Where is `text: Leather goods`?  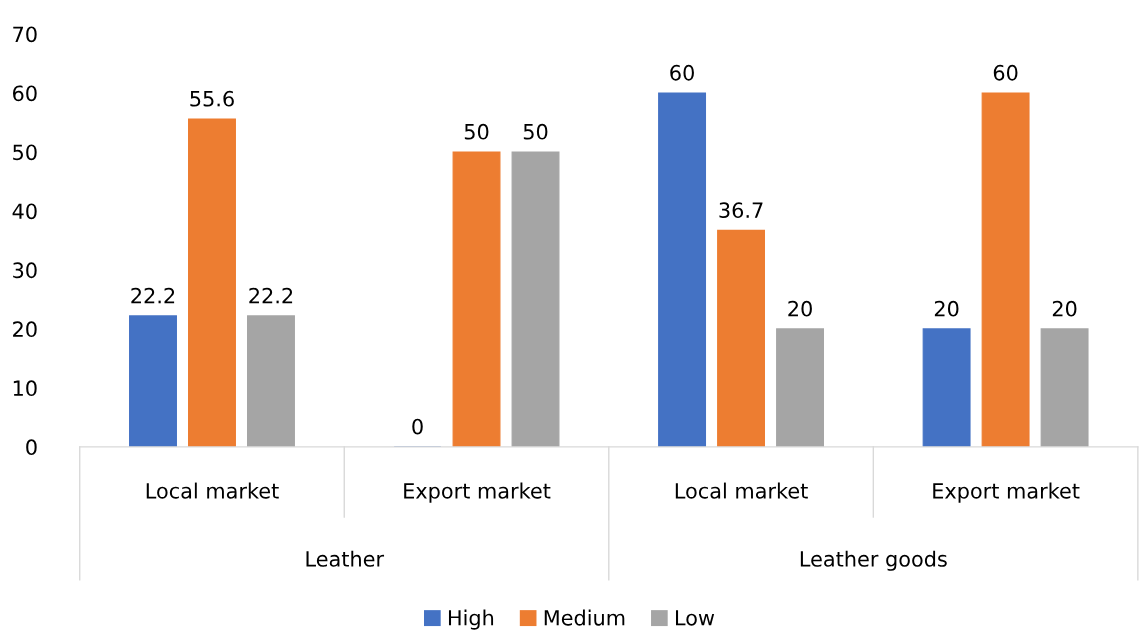 text: Leather goods is located at coordinates (873, 560).